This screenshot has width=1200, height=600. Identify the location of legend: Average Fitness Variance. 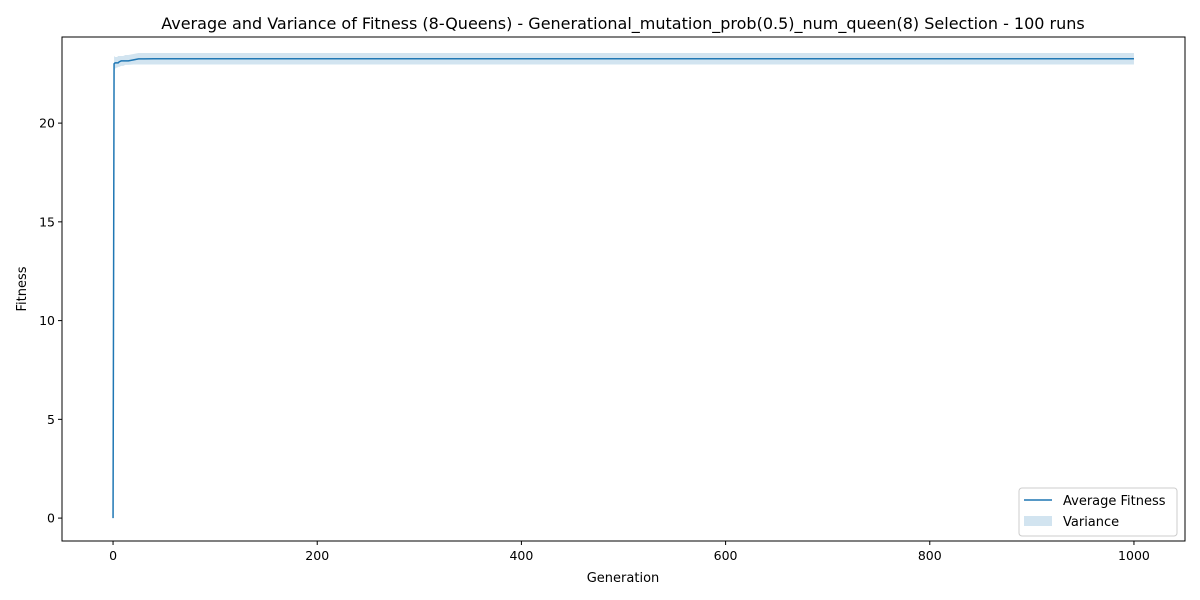
(1098, 512).